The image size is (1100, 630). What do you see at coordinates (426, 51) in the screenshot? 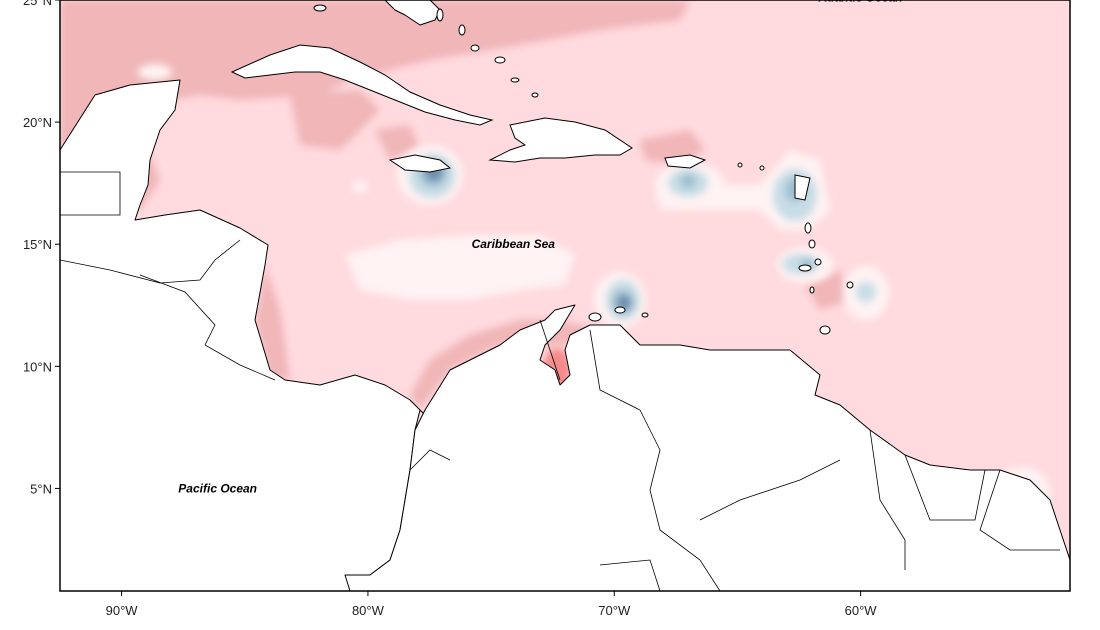
I see `bahamas-islands` at bounding box center [426, 51].